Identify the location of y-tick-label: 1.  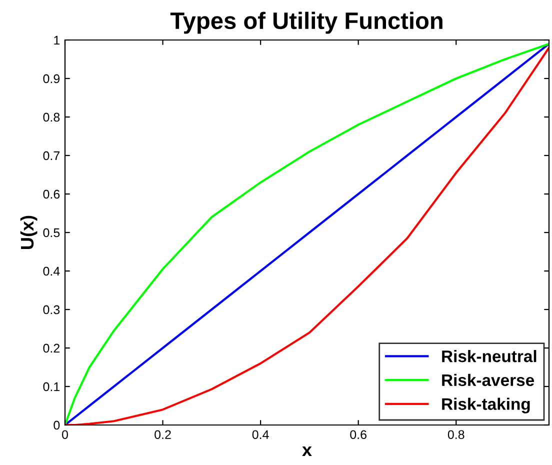
(57, 40).